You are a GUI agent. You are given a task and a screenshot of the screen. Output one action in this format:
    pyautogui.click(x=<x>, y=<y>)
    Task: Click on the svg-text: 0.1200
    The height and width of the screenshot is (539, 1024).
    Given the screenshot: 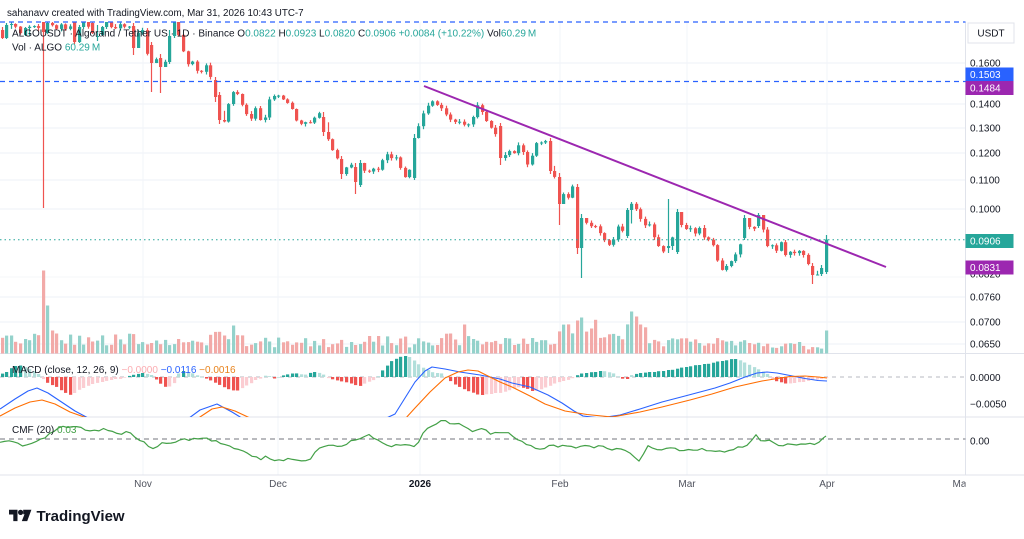 What is the action you would take?
    pyautogui.click(x=985, y=154)
    